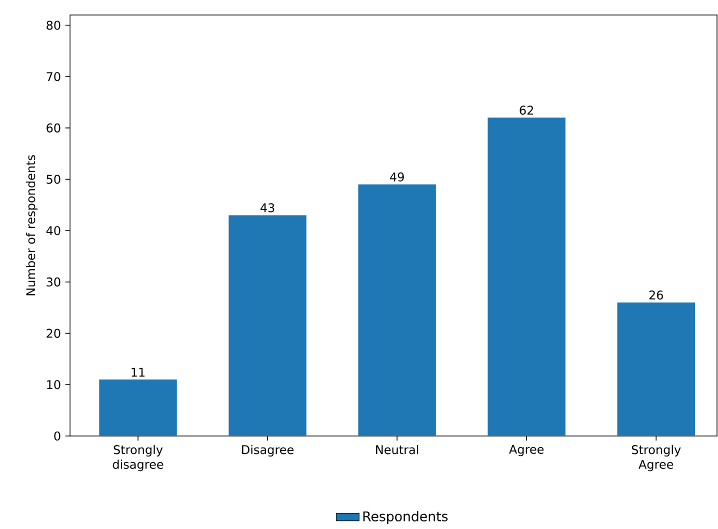 Image resolution: width=718 pixels, height=529 pixels. I want to click on data-label: 11, so click(138, 372).